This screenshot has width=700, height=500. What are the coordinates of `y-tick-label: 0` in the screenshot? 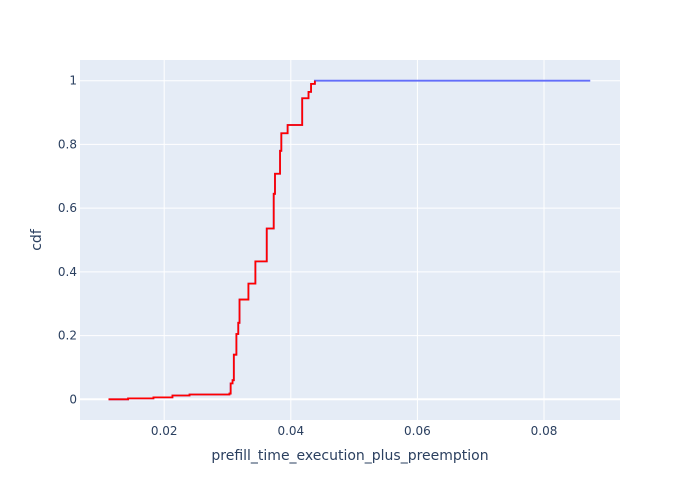 It's located at (73, 399).